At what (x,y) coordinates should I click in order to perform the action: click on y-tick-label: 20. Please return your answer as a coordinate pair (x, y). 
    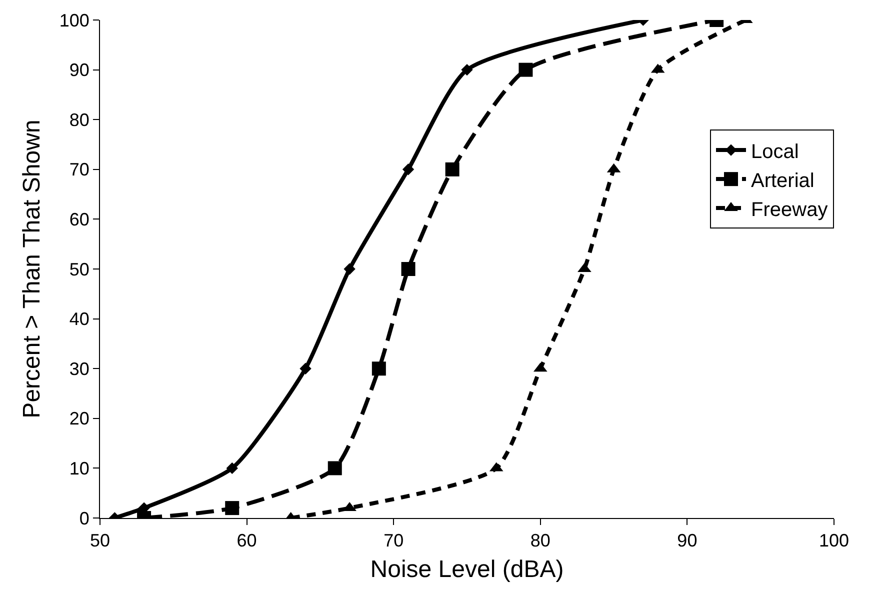
    Looking at the image, I should click on (79, 418).